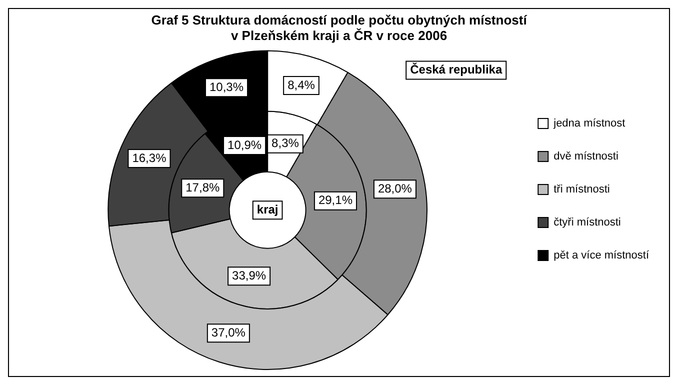 This screenshot has width=676, height=383. What do you see at coordinates (589, 124) in the screenshot?
I see `legend-label: jedna místnost` at bounding box center [589, 124].